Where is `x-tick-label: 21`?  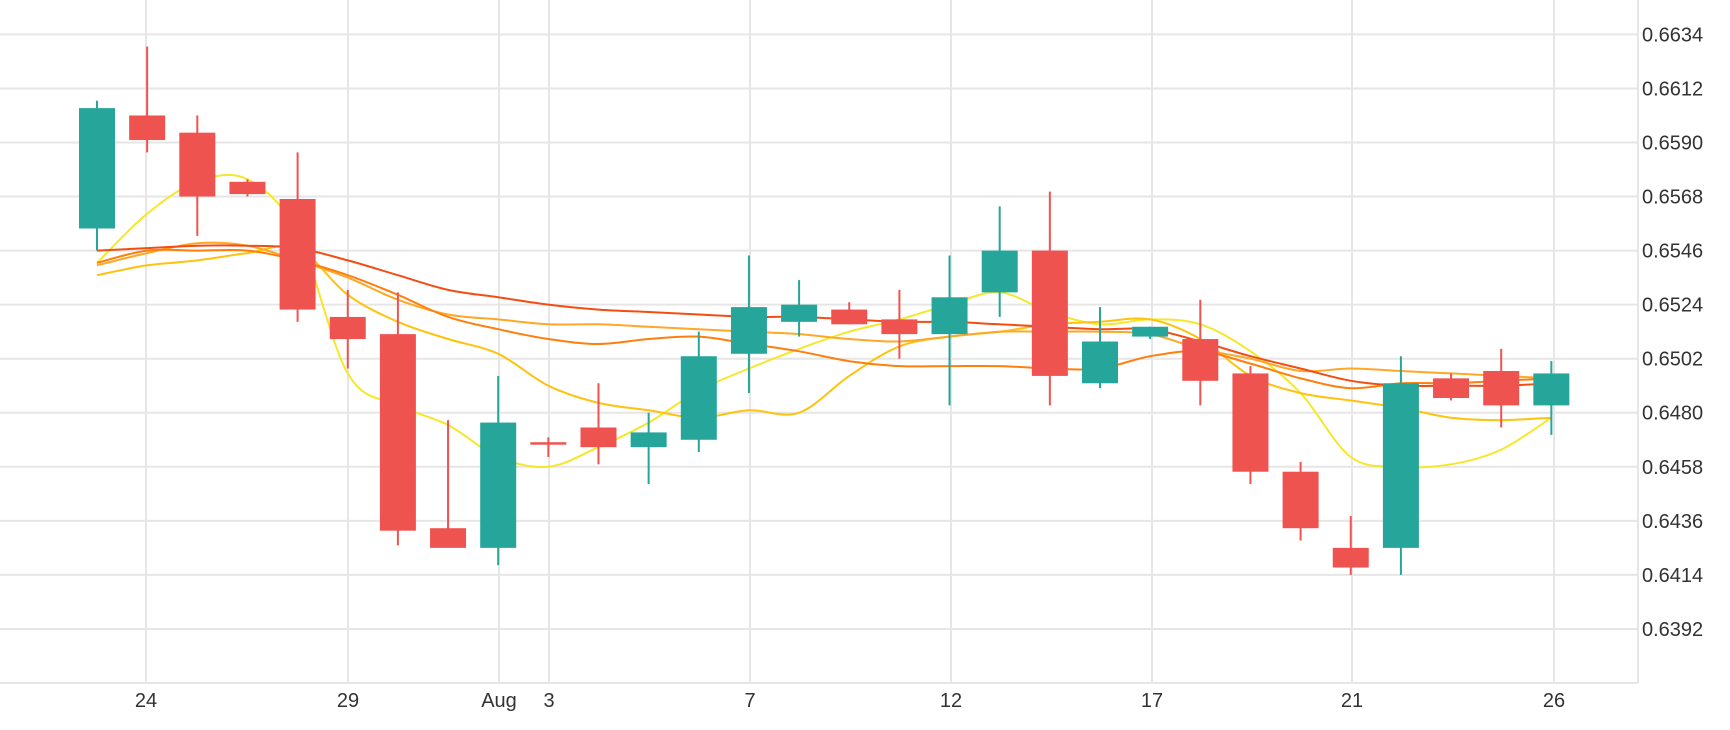 x-tick-label: 21 is located at coordinates (1352, 701).